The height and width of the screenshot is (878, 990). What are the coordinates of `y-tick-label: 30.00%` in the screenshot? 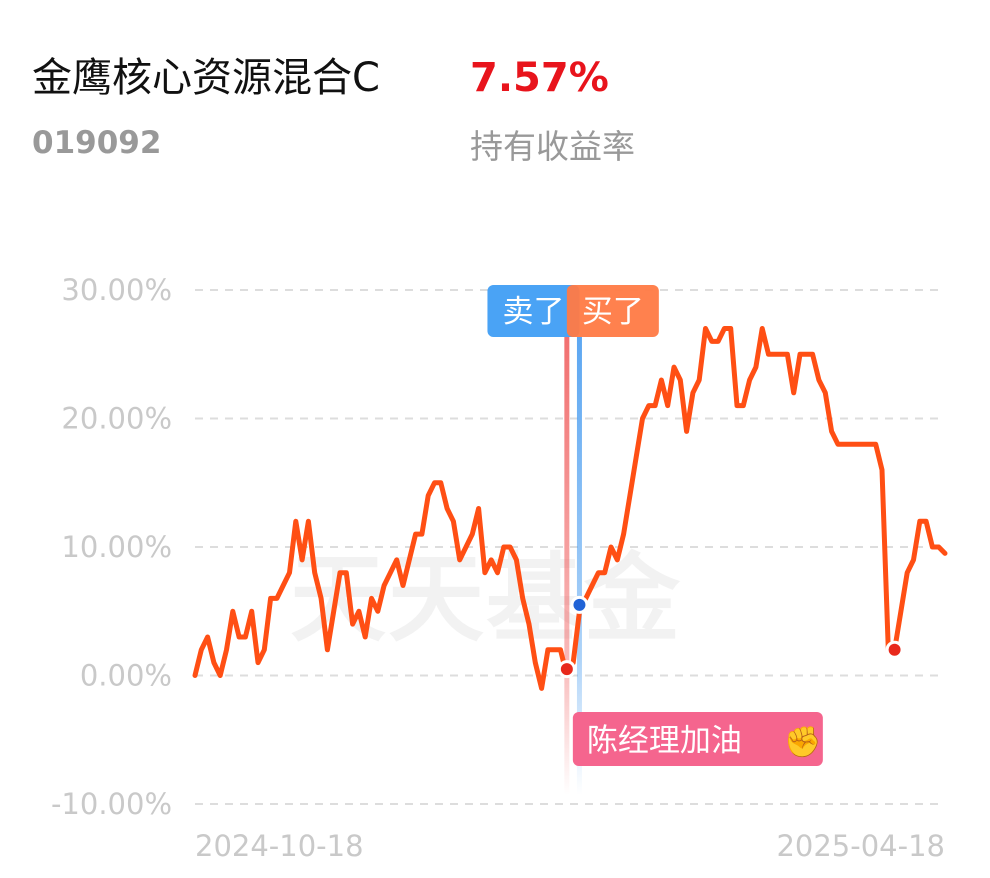 It's located at (116, 290).